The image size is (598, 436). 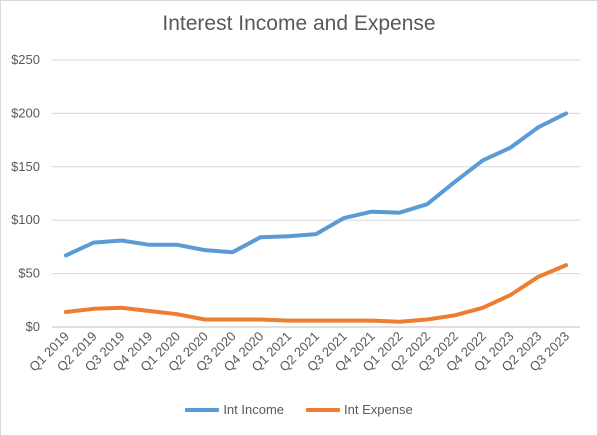 What do you see at coordinates (25, 219) in the screenshot?
I see `y-tick-label: $100` at bounding box center [25, 219].